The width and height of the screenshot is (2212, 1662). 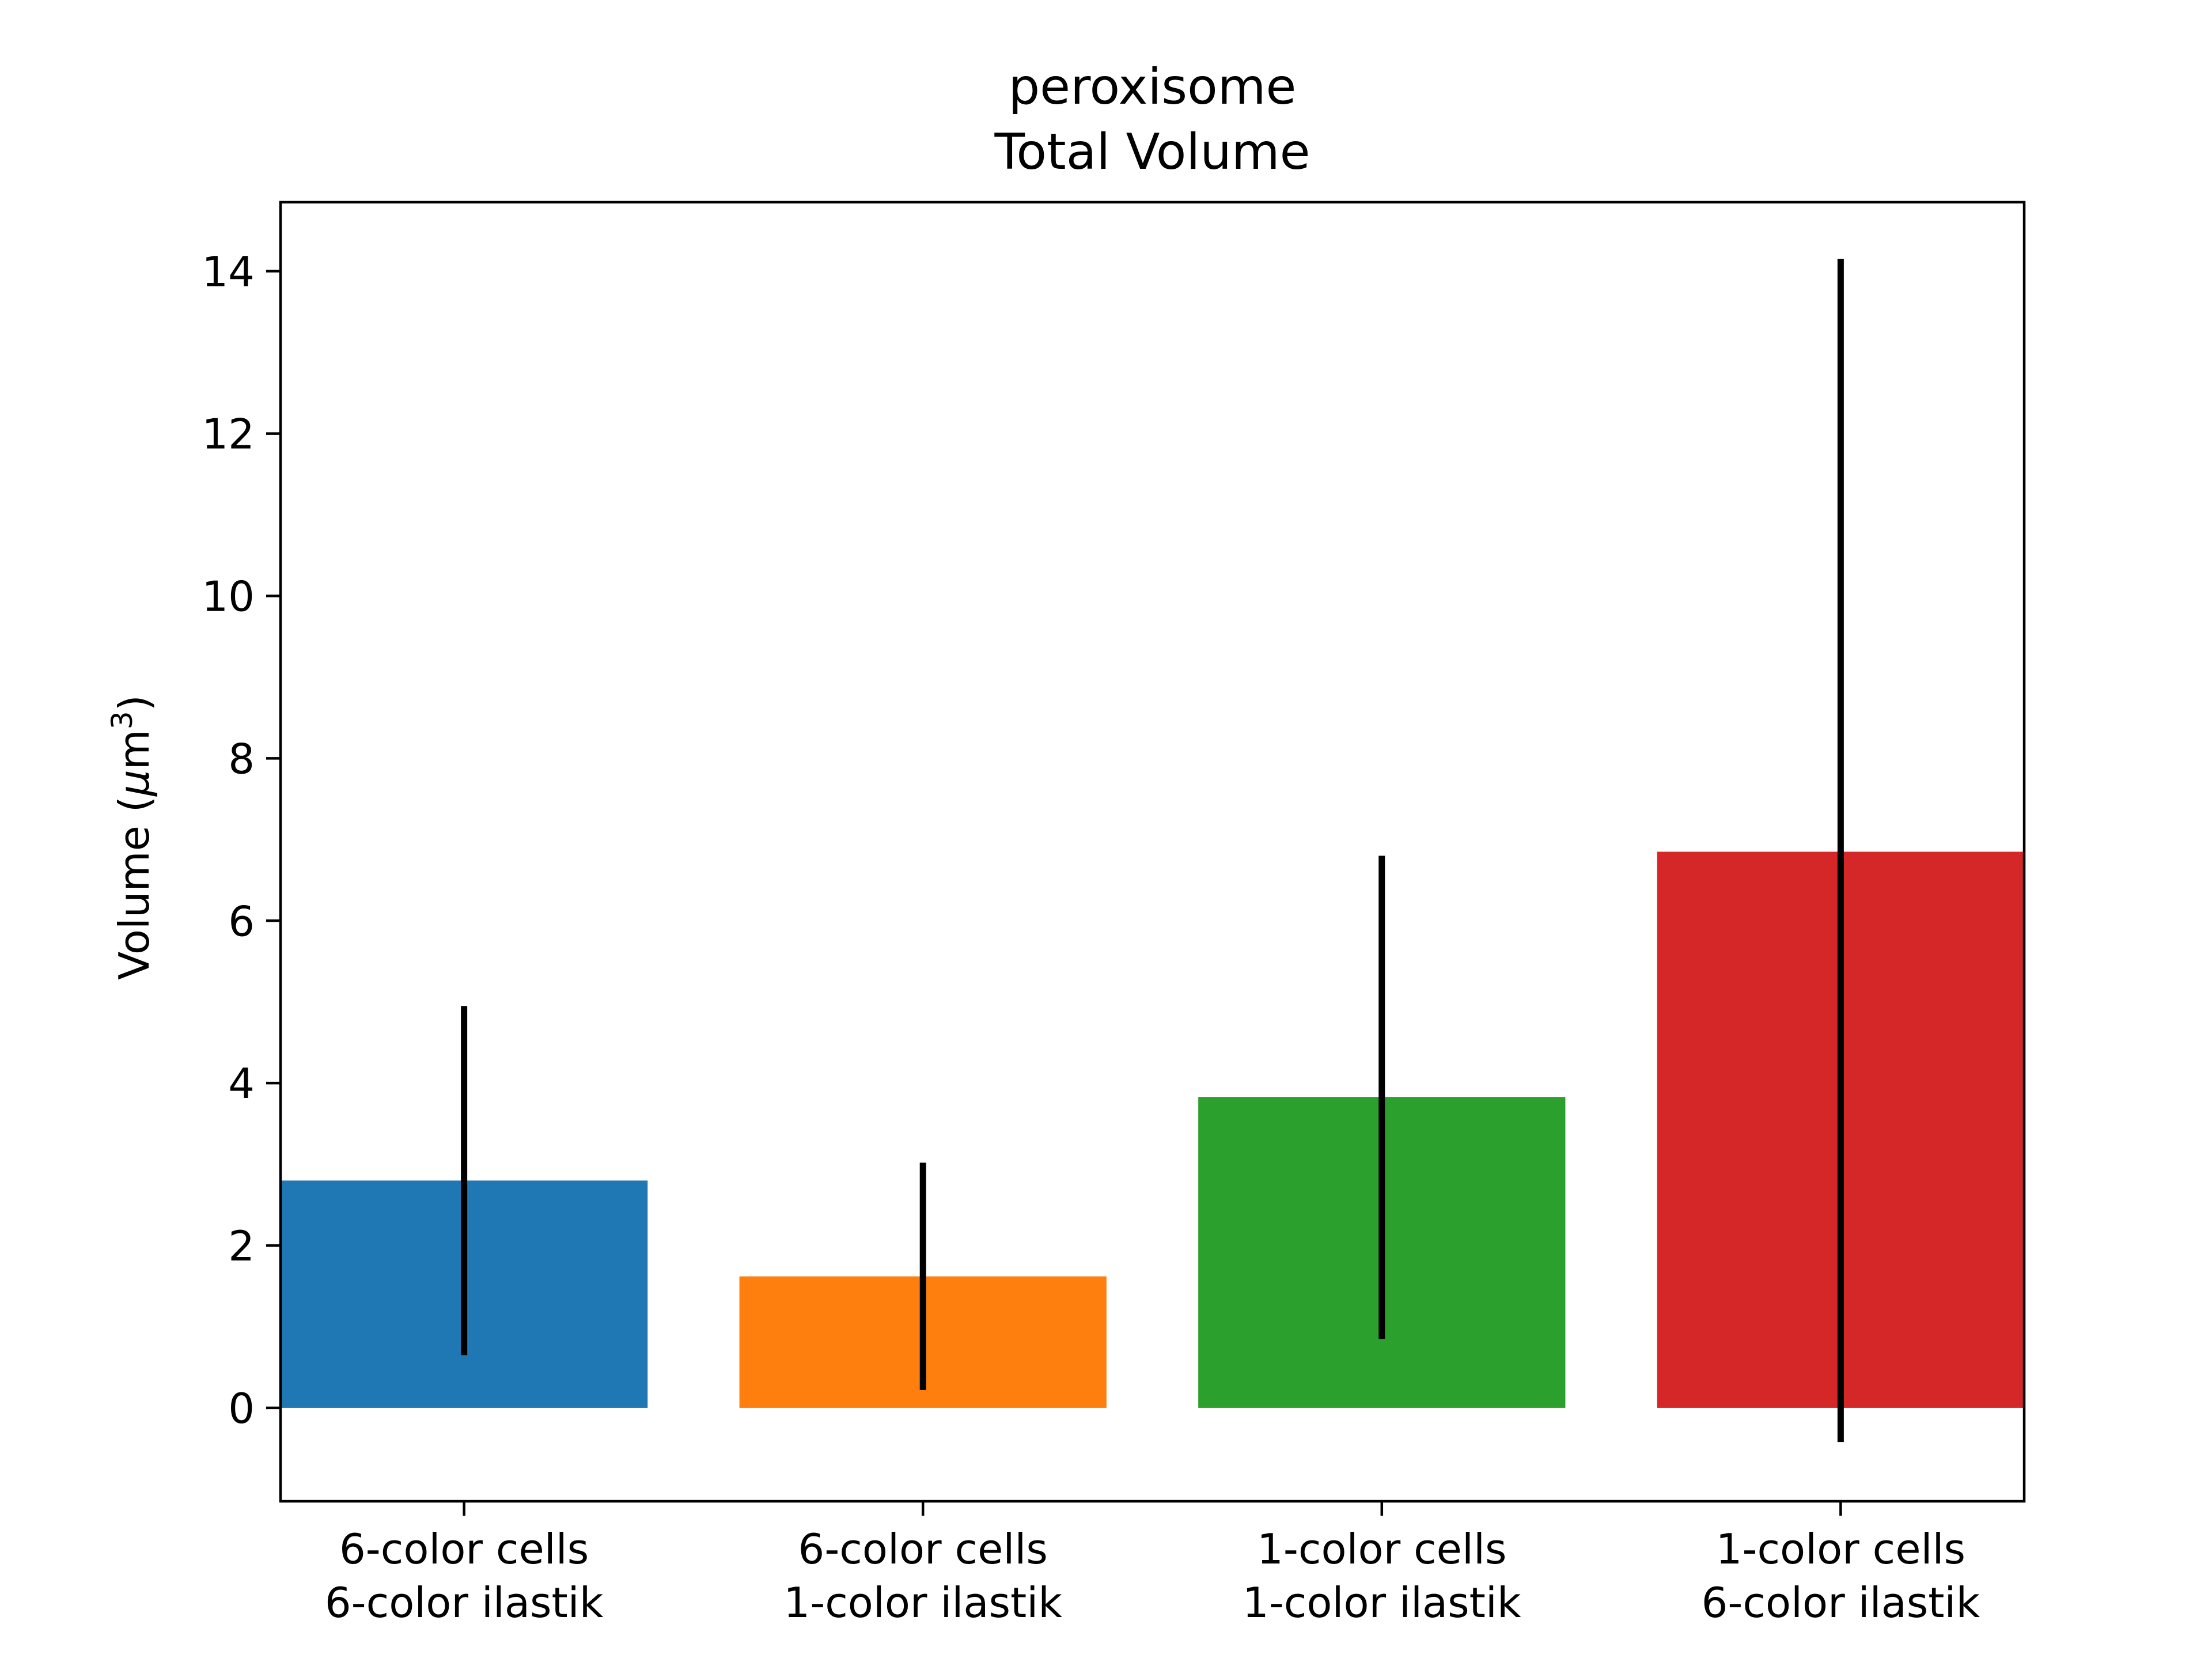 What do you see at coordinates (922, 1576) in the screenshot?
I see `x-tick-label: 6-color cells 1-color ilastik` at bounding box center [922, 1576].